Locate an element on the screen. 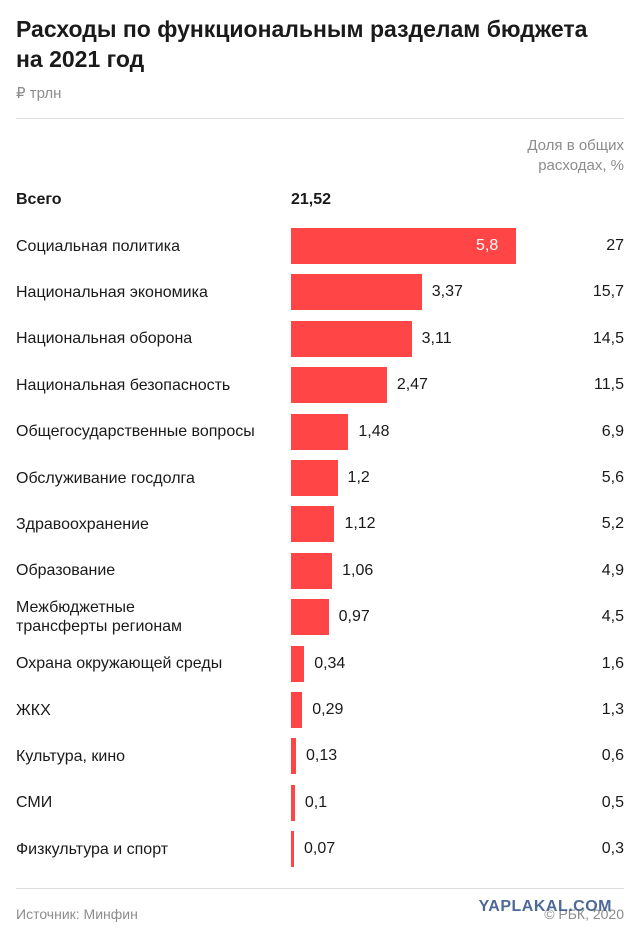 The image size is (640, 941). category-label: Межбюджетные трансферты регионам is located at coordinates (99, 617).